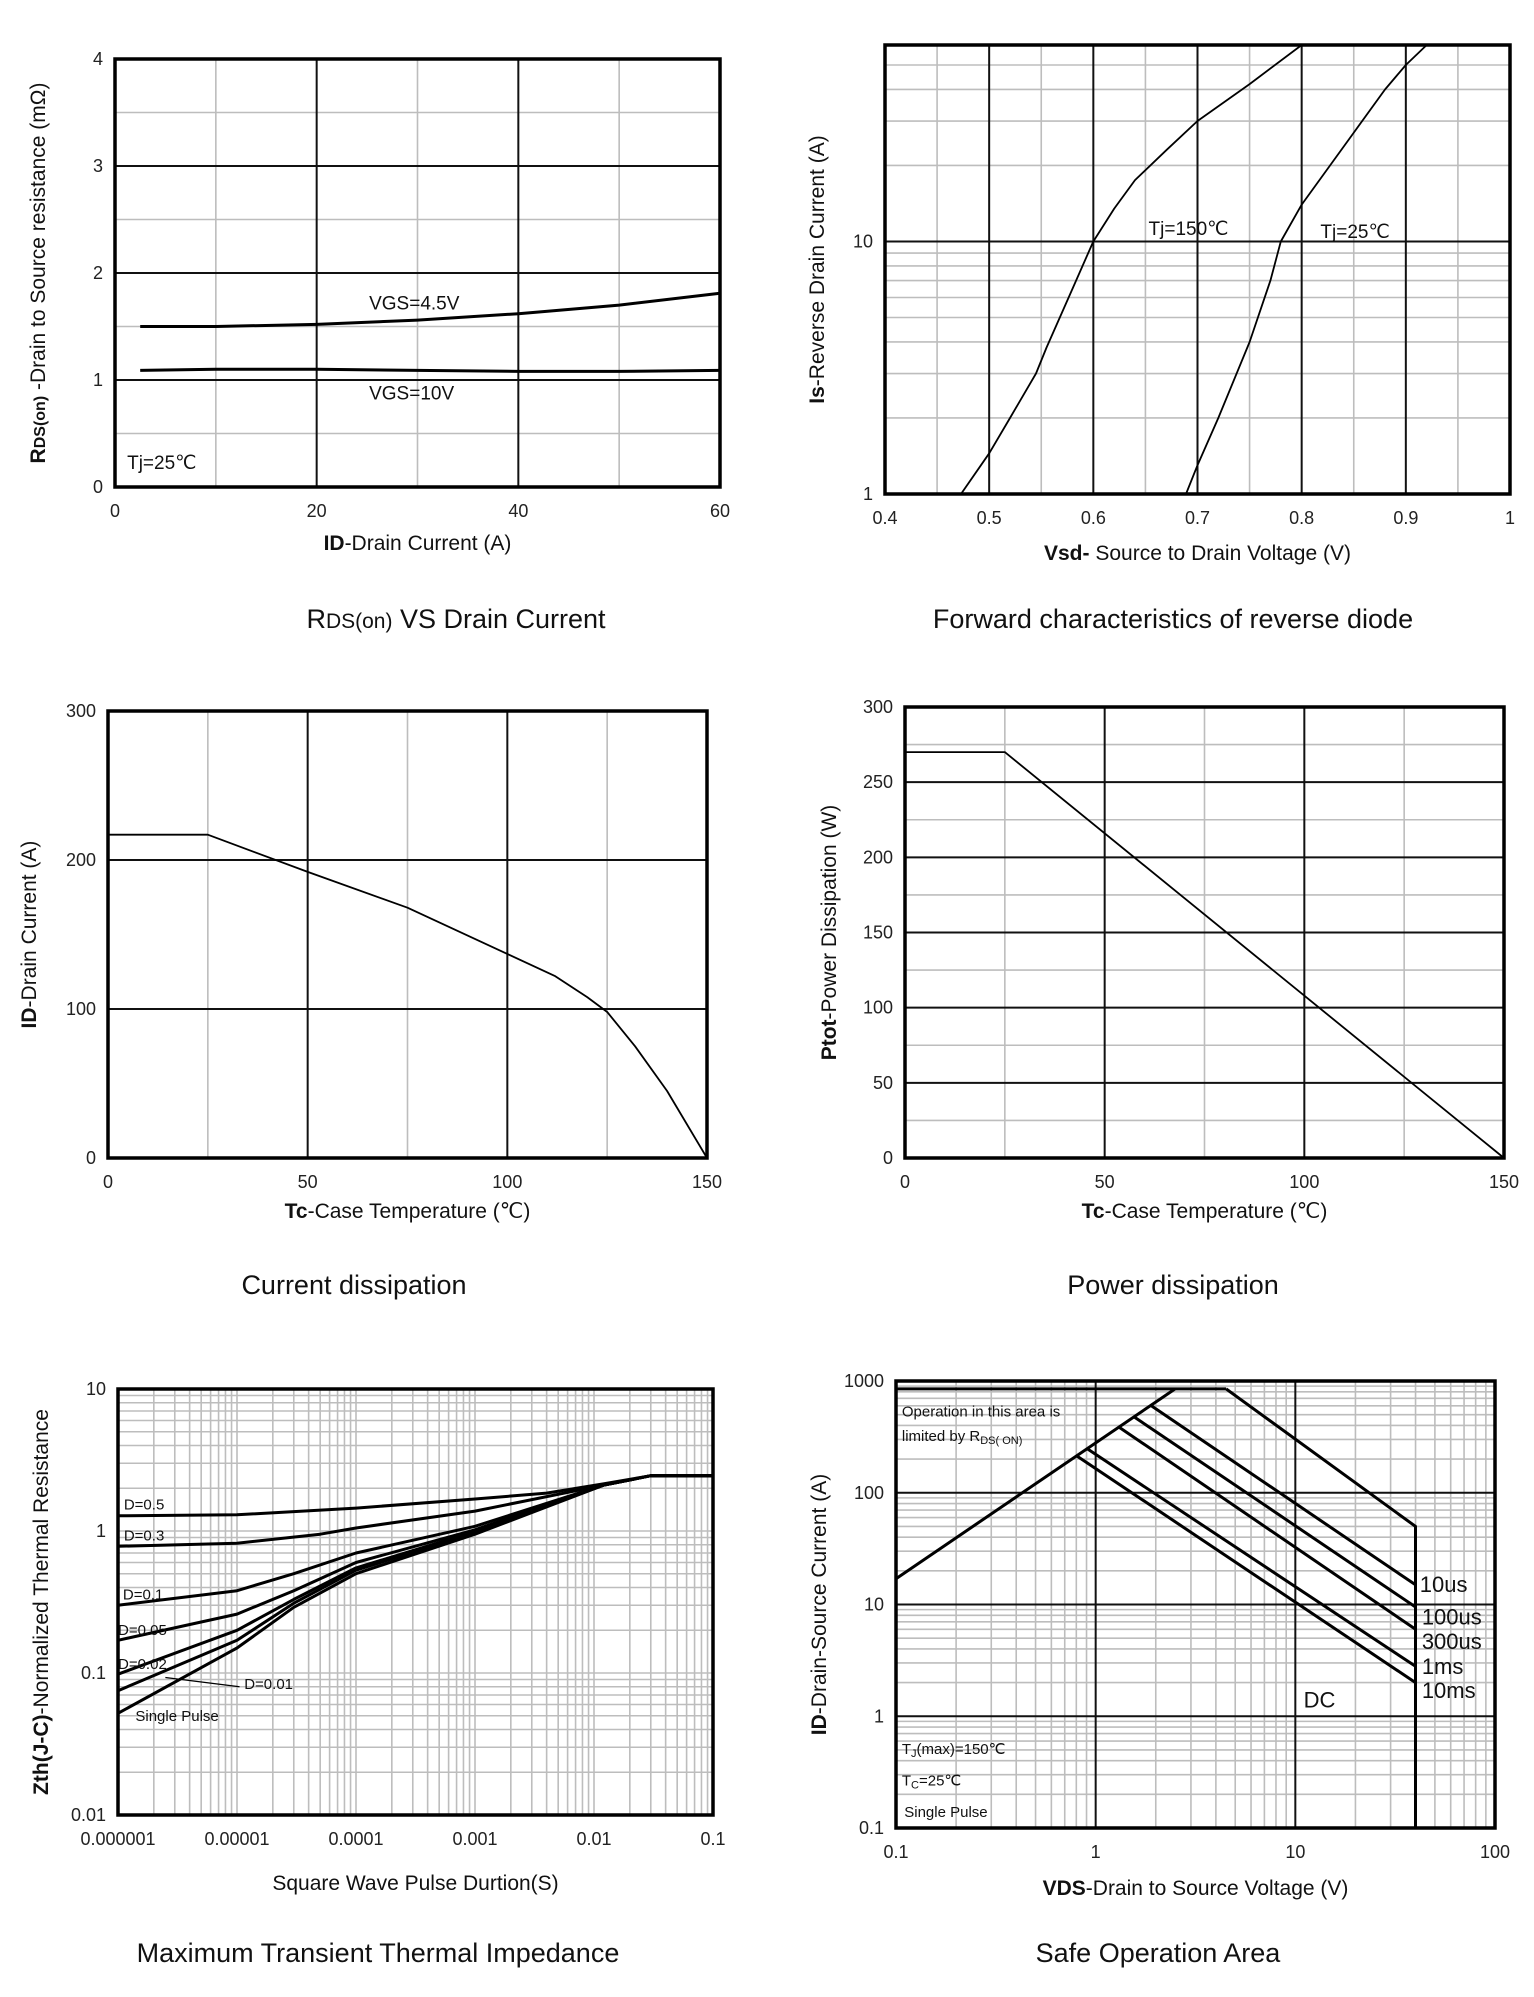 Image resolution: width=1534 pixels, height=1997 pixels. I want to click on y-tick-label: 0.1, so click(93, 1673).